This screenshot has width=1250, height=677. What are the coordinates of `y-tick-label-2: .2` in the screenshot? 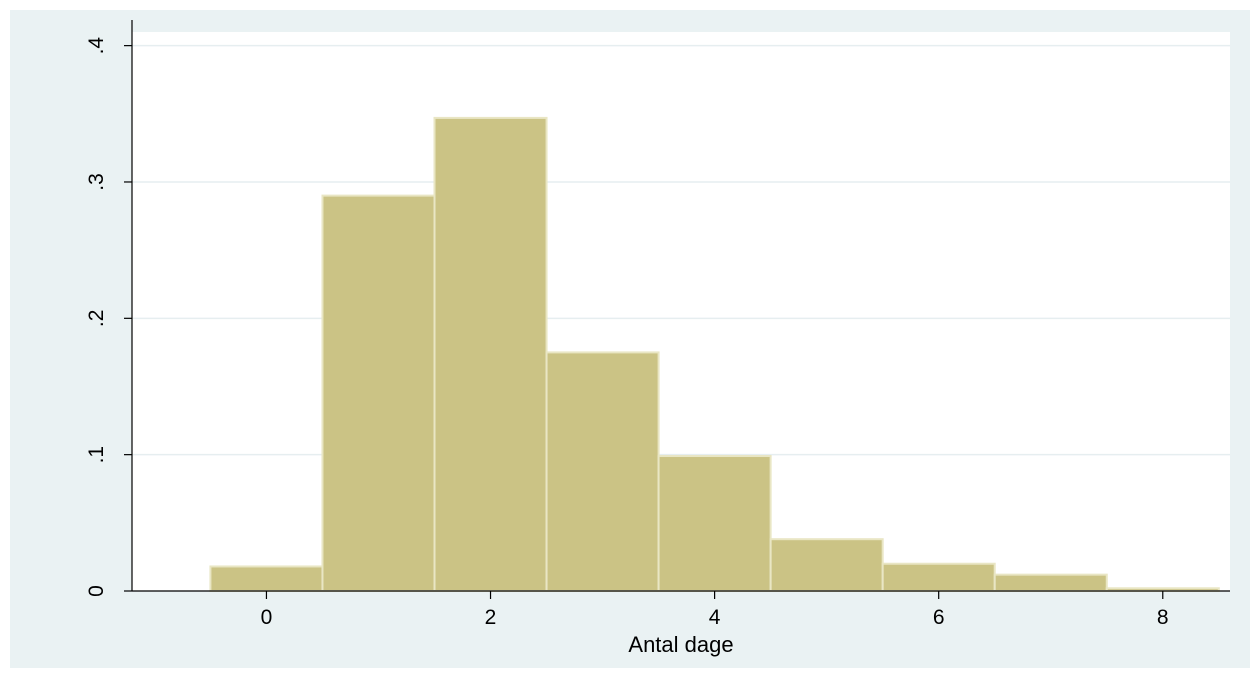 It's located at (96, 319).